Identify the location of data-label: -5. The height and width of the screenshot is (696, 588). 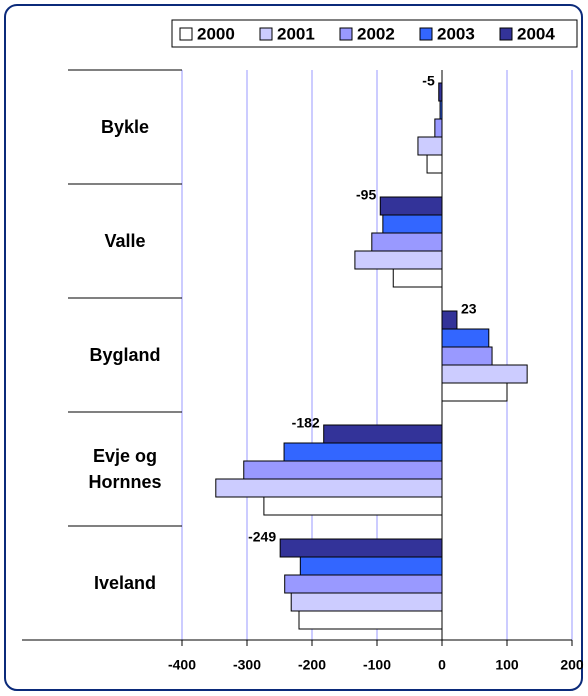
(428, 81).